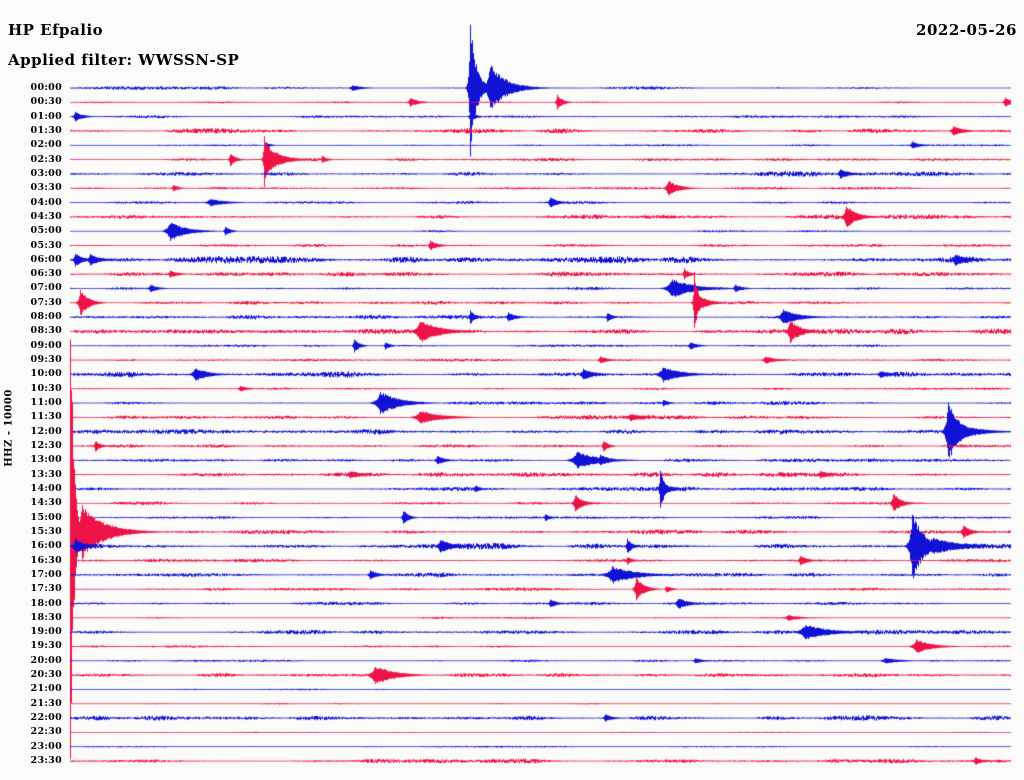 This screenshot has height=780, width=1024. I want to click on row-time-label: 00:00, so click(46, 87).